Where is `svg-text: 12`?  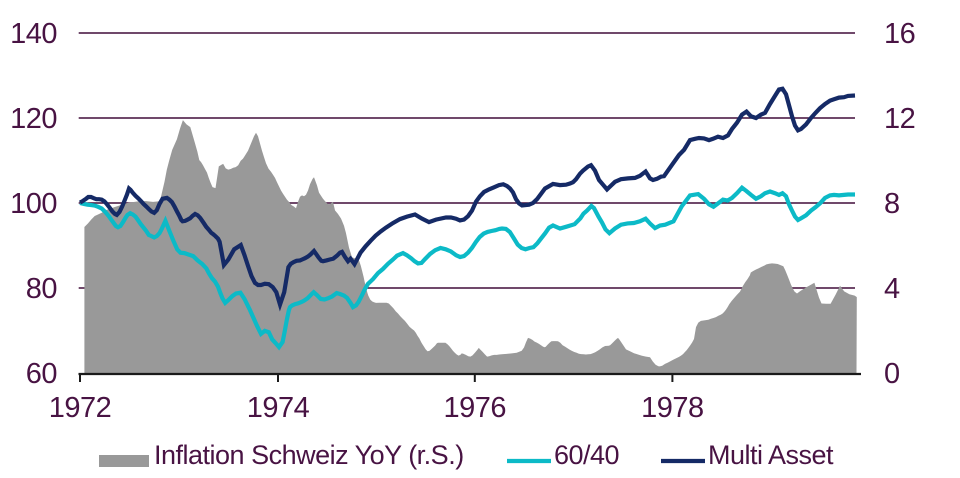
svg-text: 12 is located at coordinates (899, 119).